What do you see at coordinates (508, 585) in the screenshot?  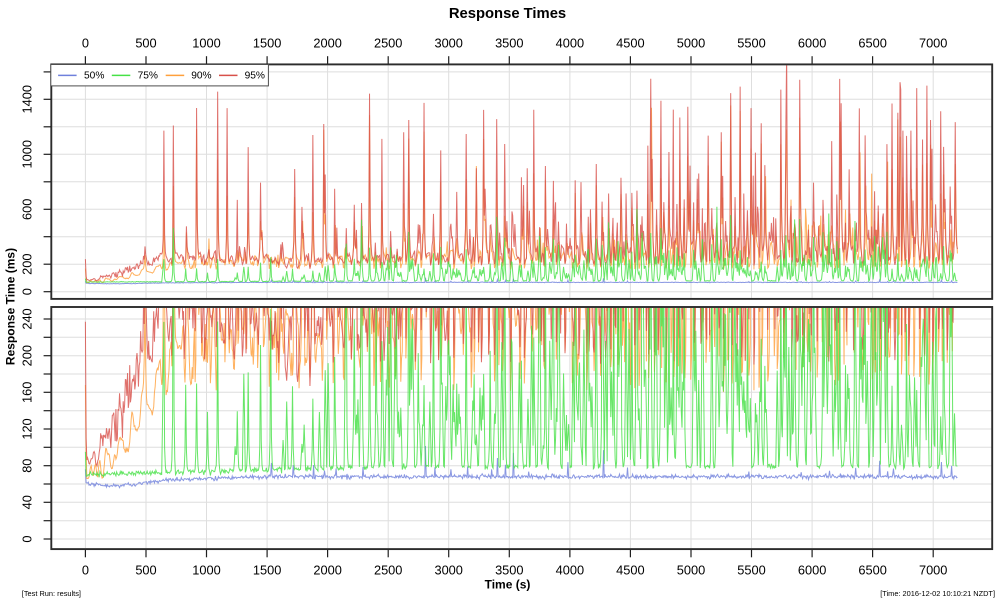 I see `svg-text: Time (s)` at bounding box center [508, 585].